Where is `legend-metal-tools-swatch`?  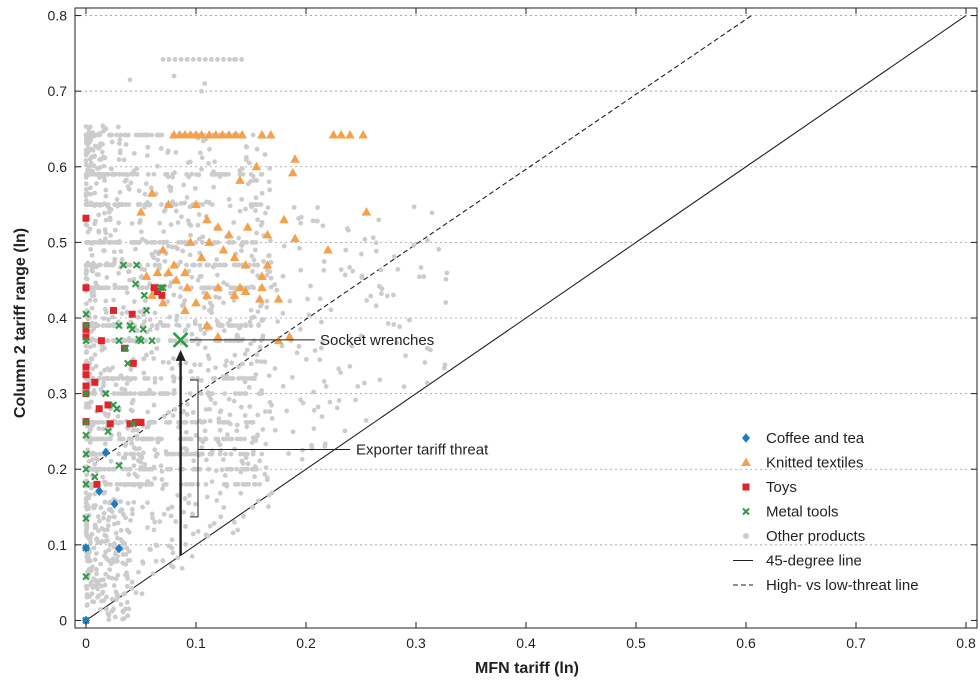
legend-metal-tools-swatch is located at coordinates (746, 511).